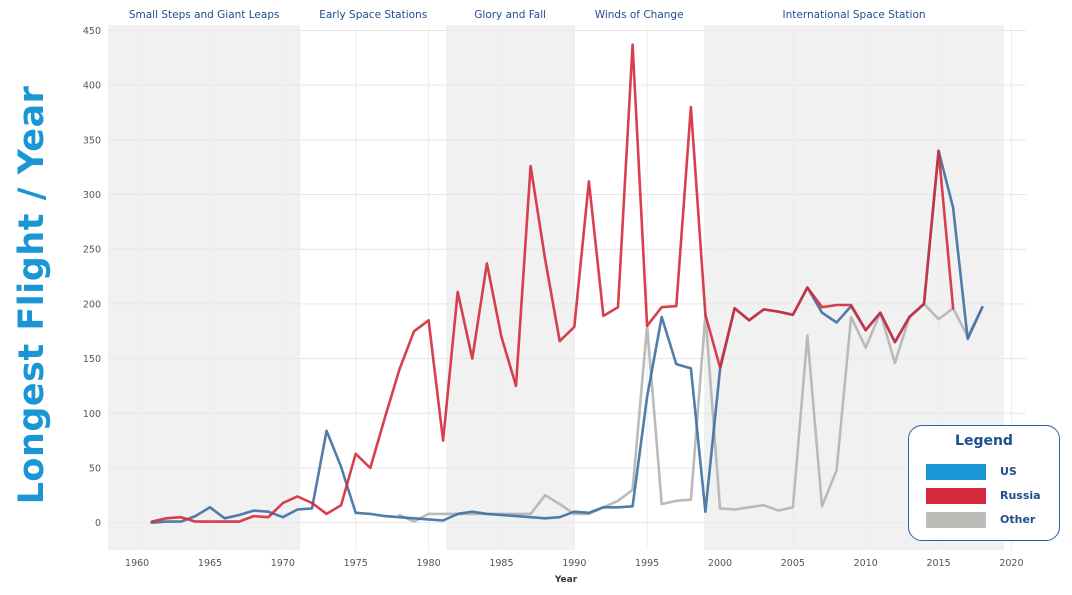 The width and height of the screenshot is (1072, 595). What do you see at coordinates (137, 563) in the screenshot?
I see `x-tick-label: 1960` at bounding box center [137, 563].